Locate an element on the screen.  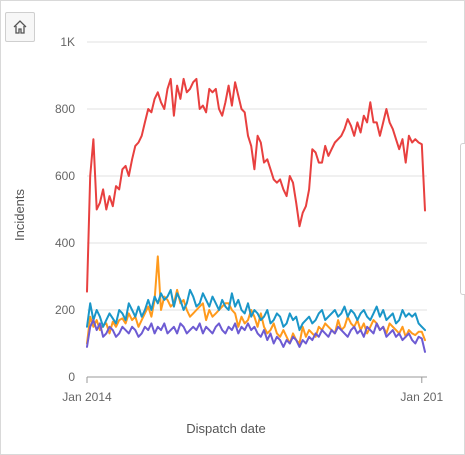
panel-edge is located at coordinates (462, 219).